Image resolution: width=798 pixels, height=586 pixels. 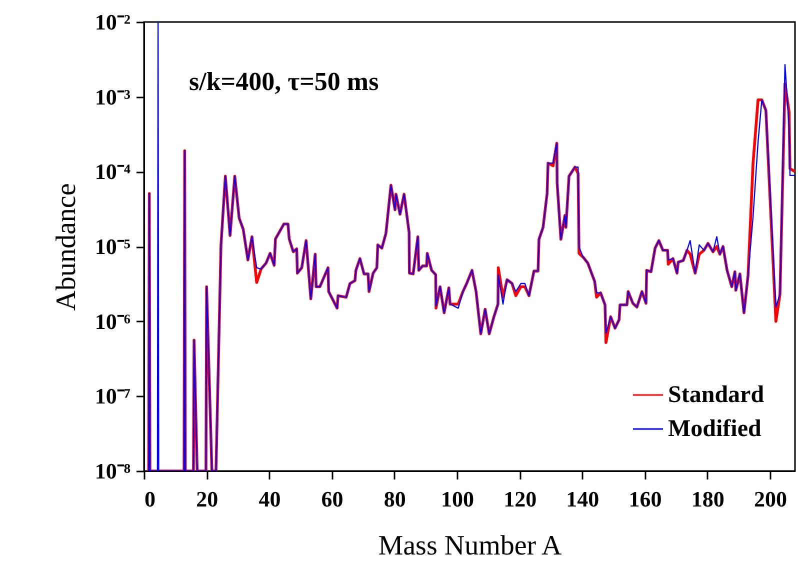 I want to click on x-tick-label: 80, so click(x=395, y=499).